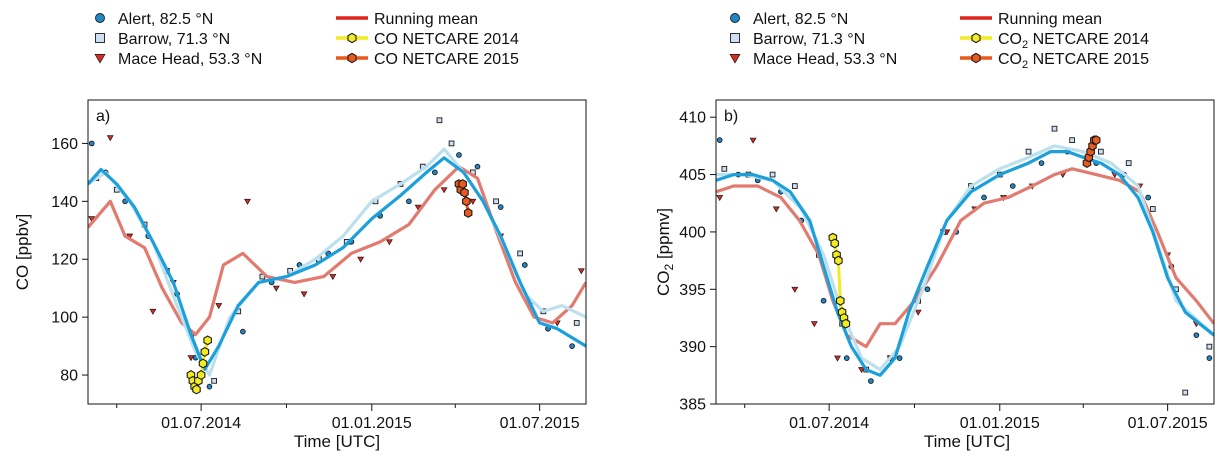 The image size is (1217, 461). I want to click on y-tick-label: 100, so click(64, 318).